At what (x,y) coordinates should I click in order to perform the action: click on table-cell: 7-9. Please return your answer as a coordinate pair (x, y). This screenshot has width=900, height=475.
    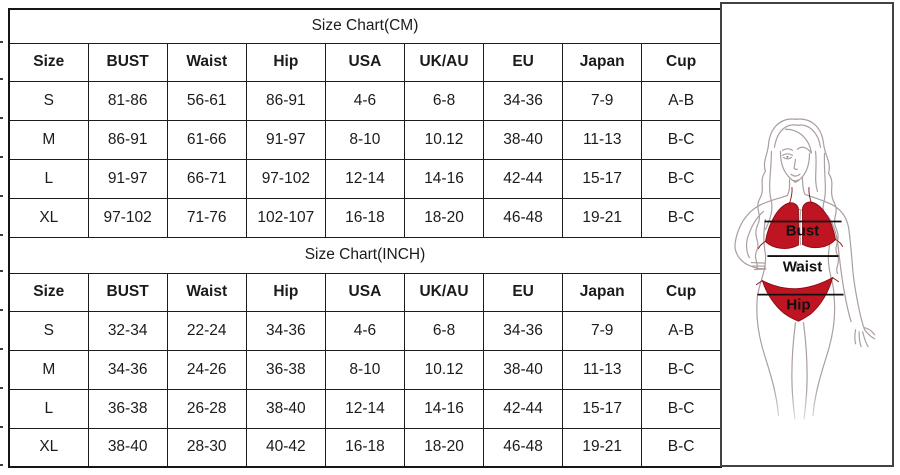
    Looking at the image, I should click on (602, 100).